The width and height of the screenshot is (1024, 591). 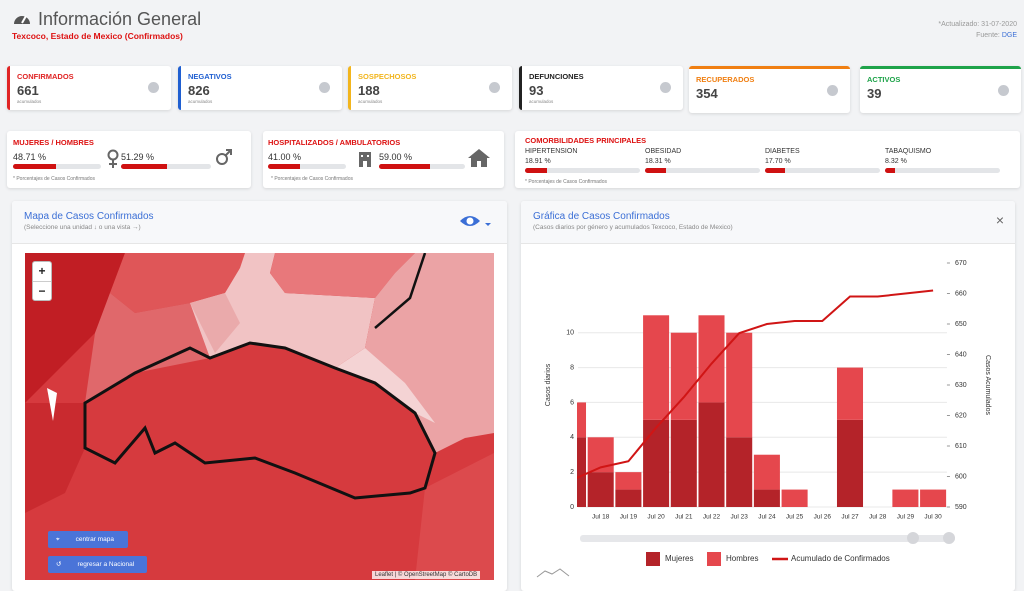 What do you see at coordinates (120, 19) in the screenshot?
I see `page-title: Información General` at bounding box center [120, 19].